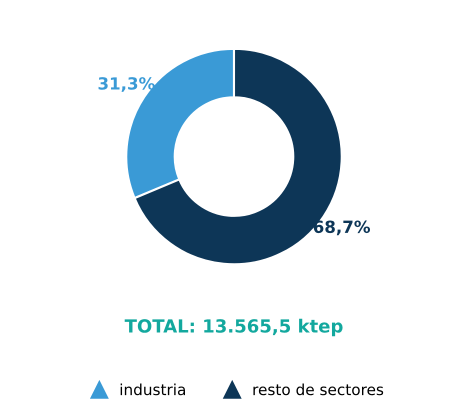 The width and height of the screenshot is (468, 412). What do you see at coordinates (318, 389) in the screenshot?
I see `legend-label: resto de sectores` at bounding box center [318, 389].